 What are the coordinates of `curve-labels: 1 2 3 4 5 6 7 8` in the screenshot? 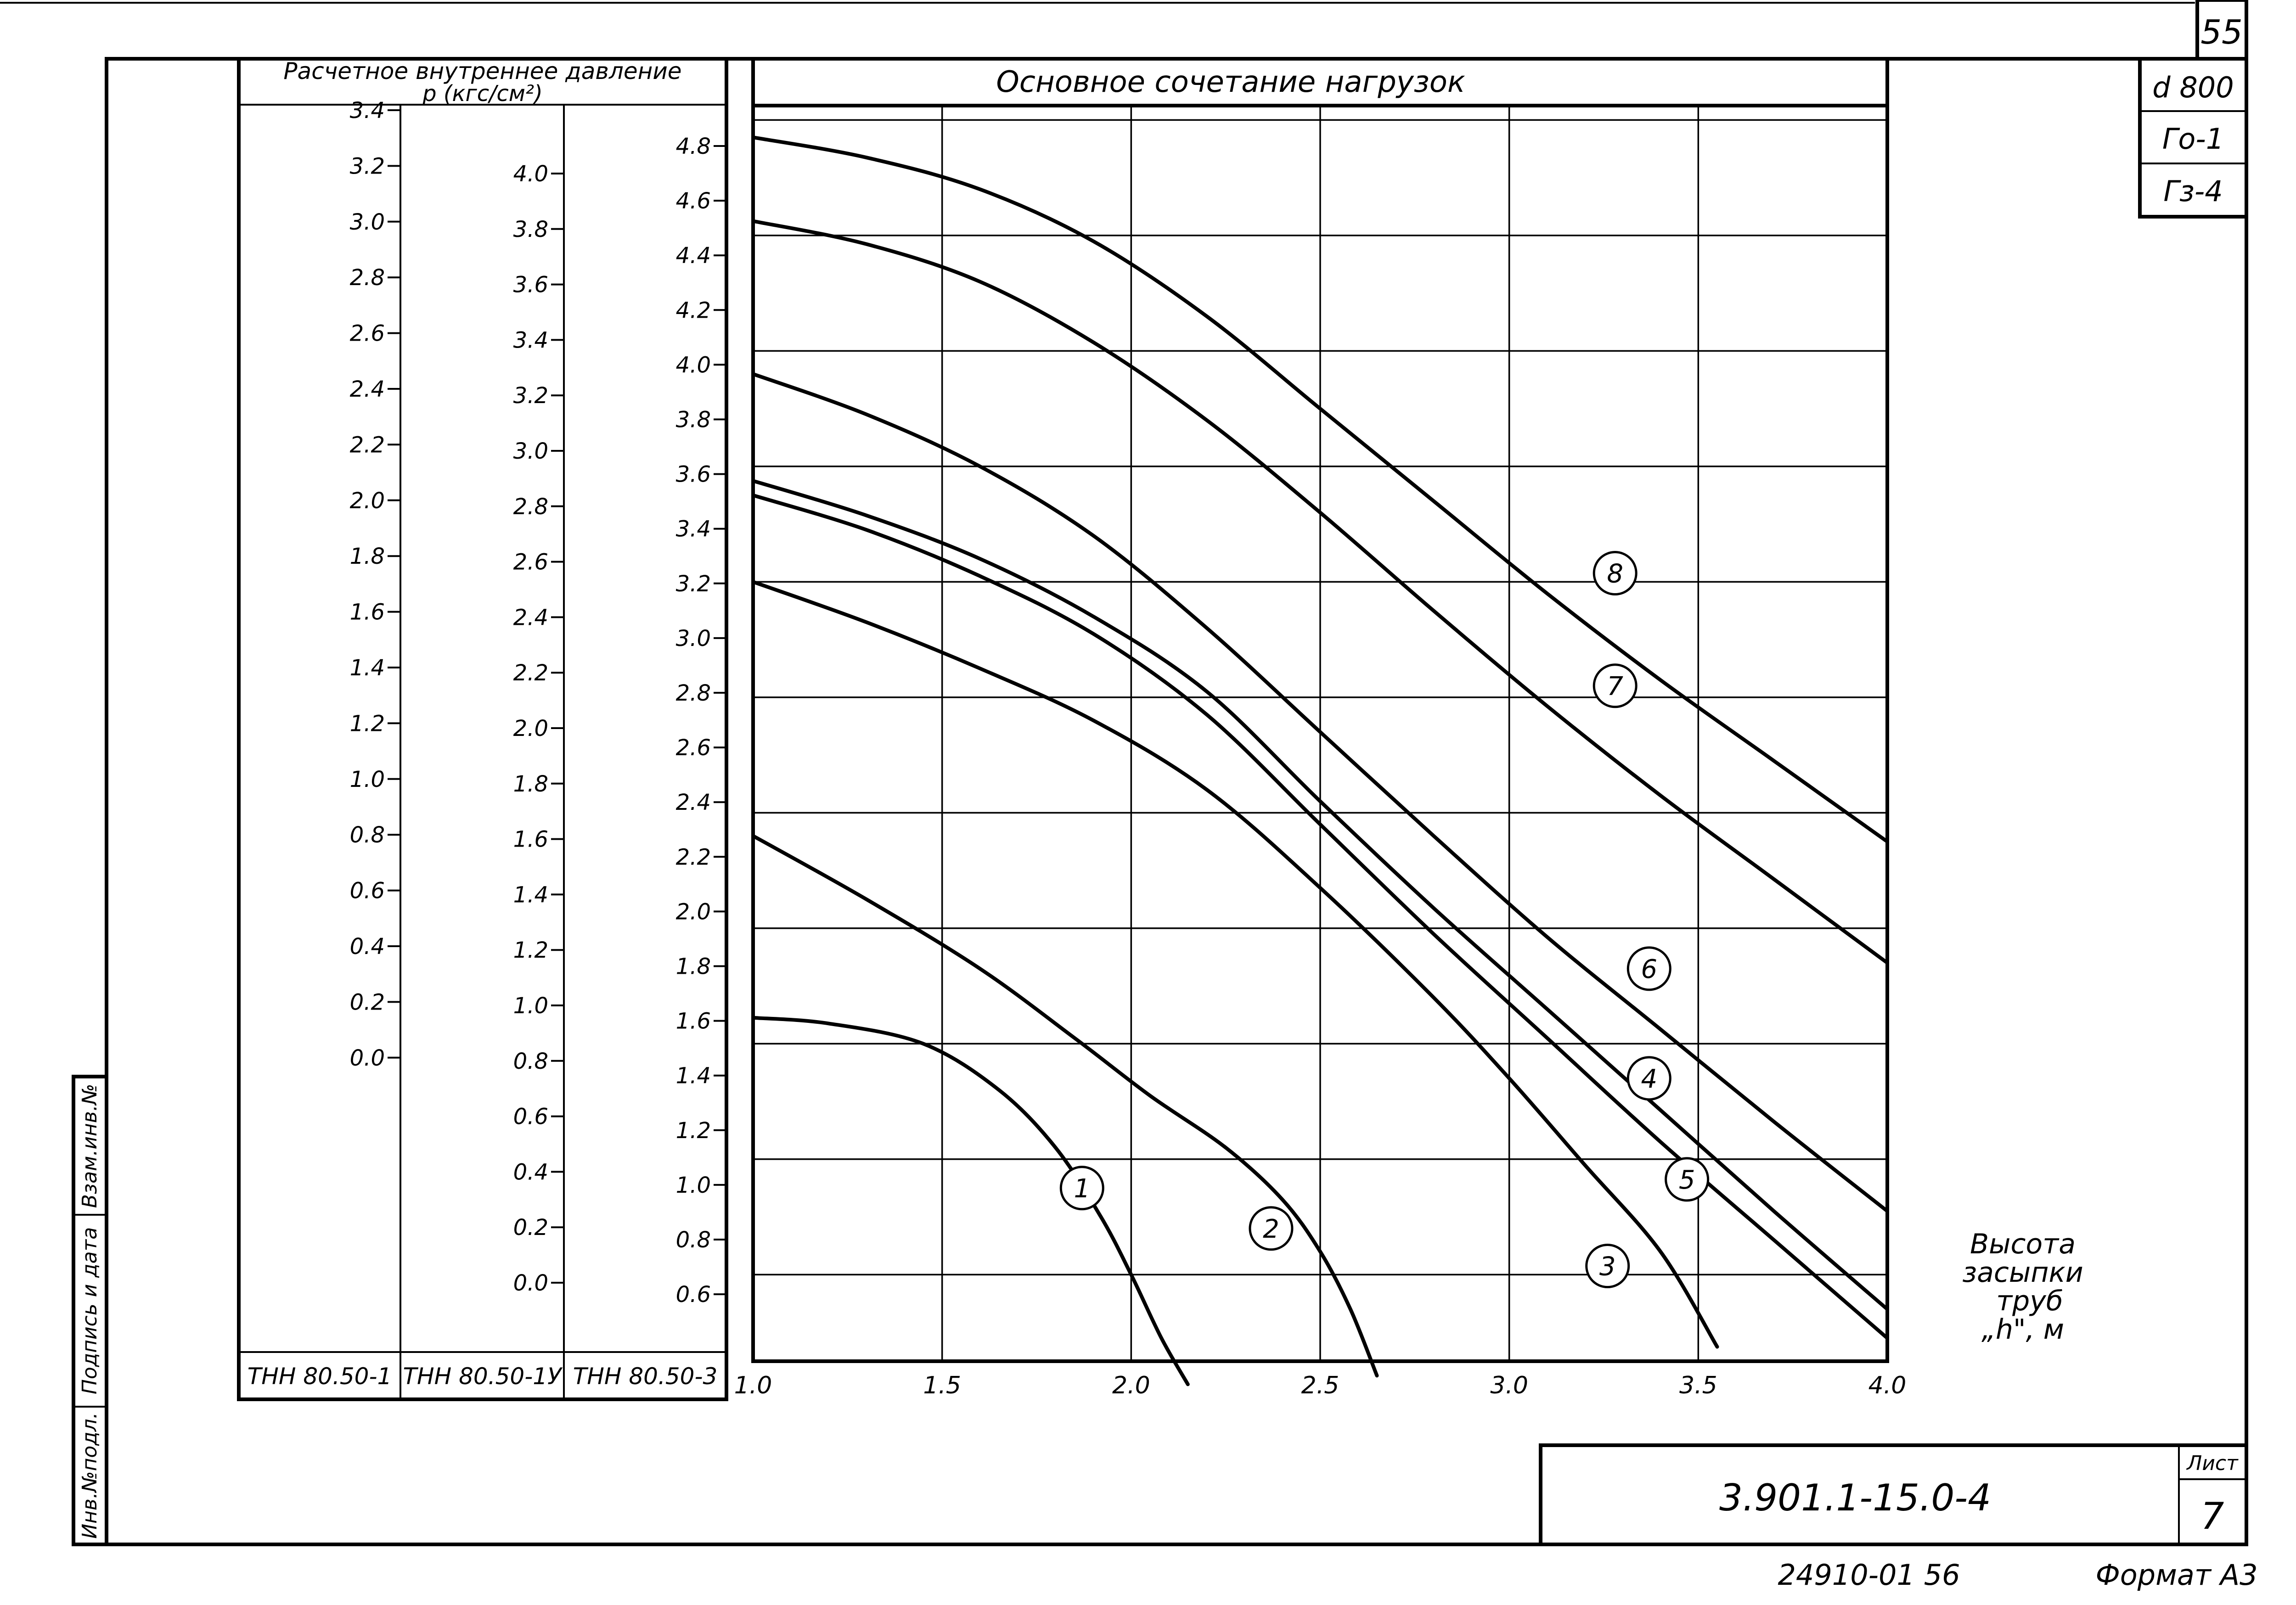 It's located at (1384, 920).